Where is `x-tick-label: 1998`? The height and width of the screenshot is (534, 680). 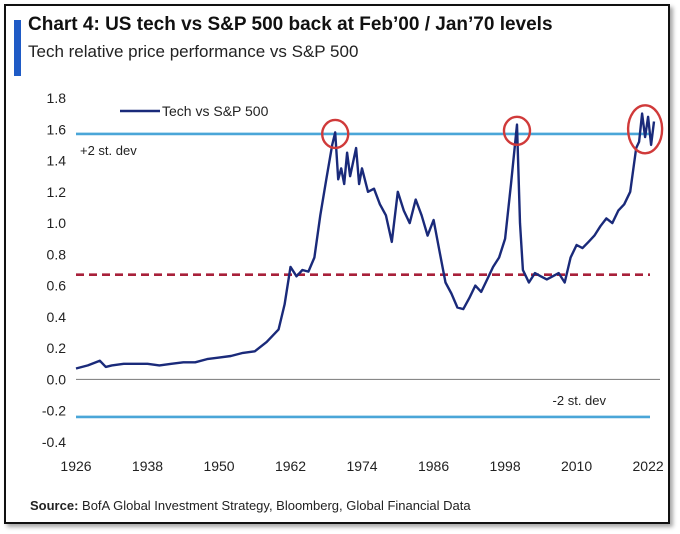 x-tick-label: 1998 is located at coordinates (504, 466).